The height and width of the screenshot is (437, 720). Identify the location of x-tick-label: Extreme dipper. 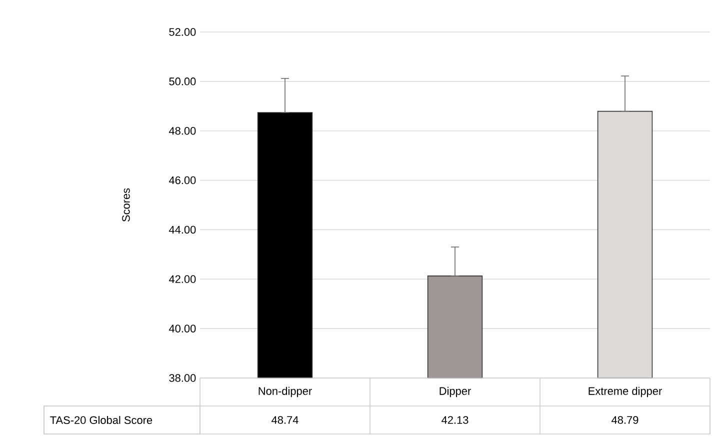
(625, 392).